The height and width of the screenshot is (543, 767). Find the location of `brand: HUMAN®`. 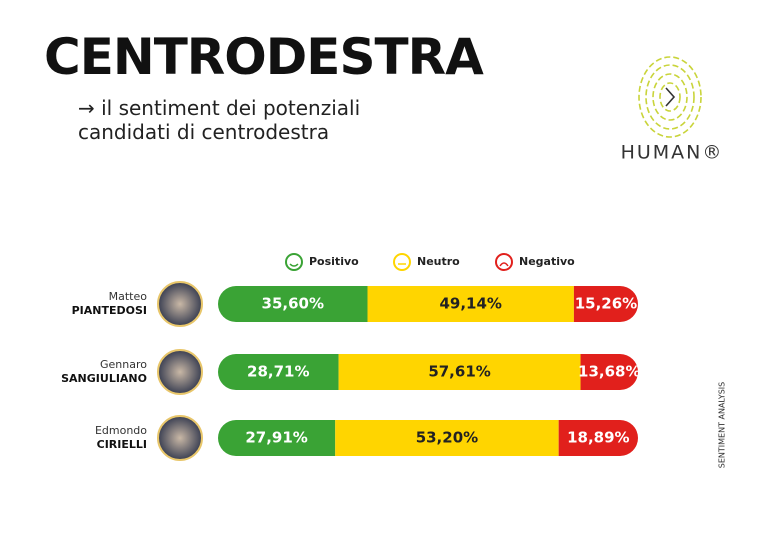

brand: HUMAN® is located at coordinates (672, 153).